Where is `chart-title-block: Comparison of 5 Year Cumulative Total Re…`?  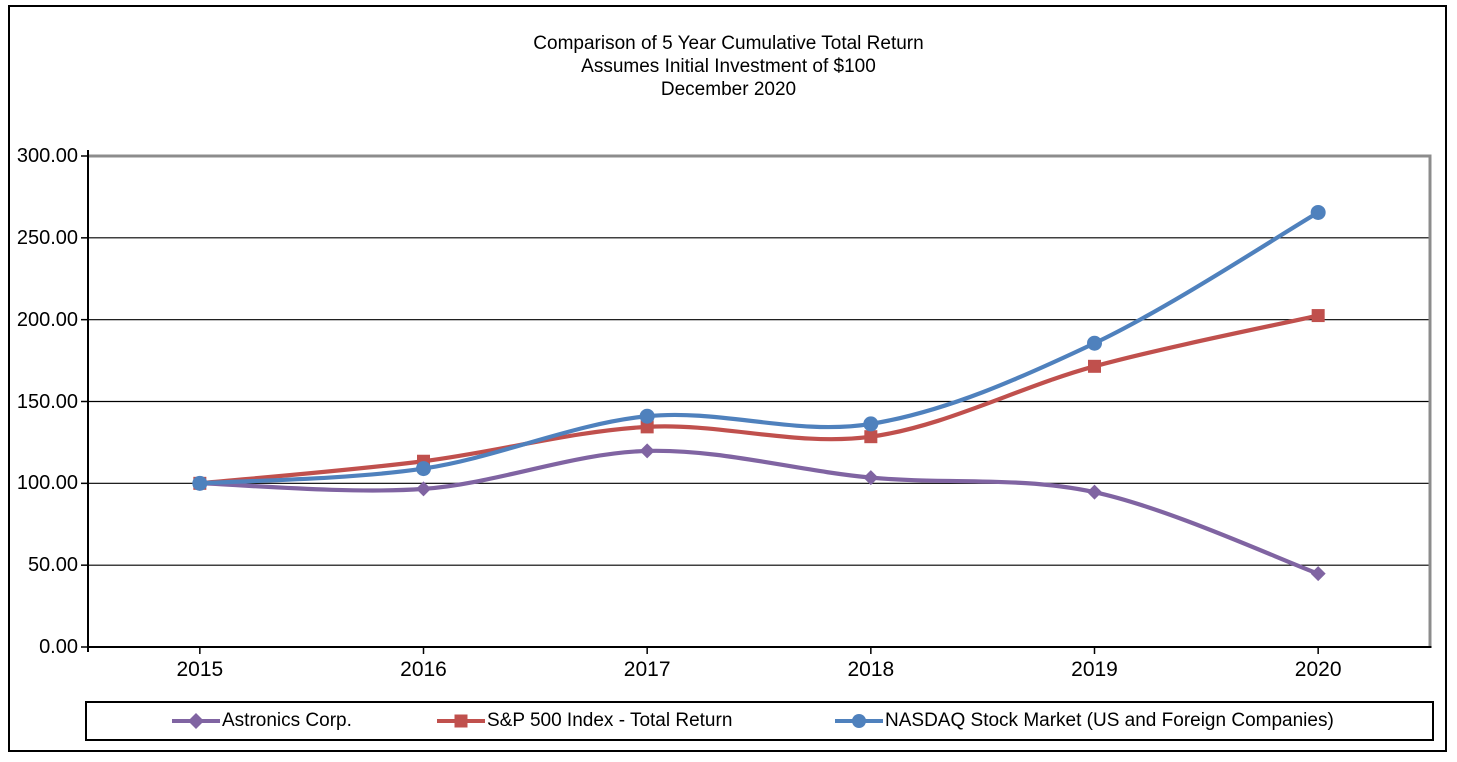 chart-title-block: Comparison of 5 Year Cumulative Total Re… is located at coordinates (728, 66).